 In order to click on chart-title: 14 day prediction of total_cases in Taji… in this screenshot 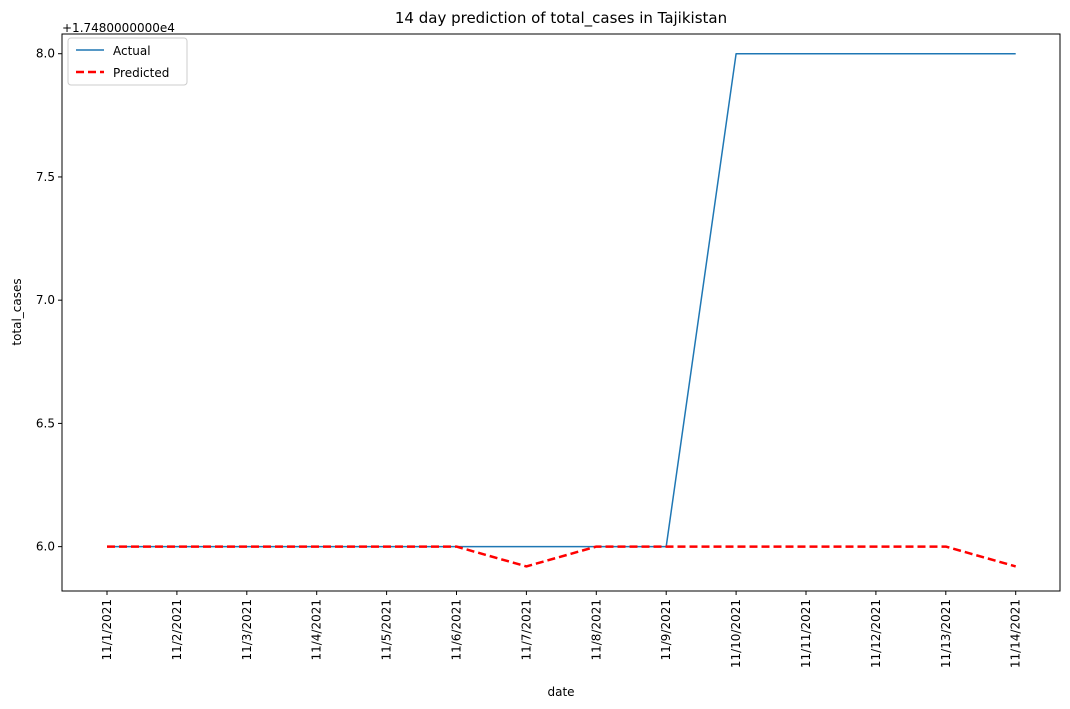, I will do `click(561, 18)`.